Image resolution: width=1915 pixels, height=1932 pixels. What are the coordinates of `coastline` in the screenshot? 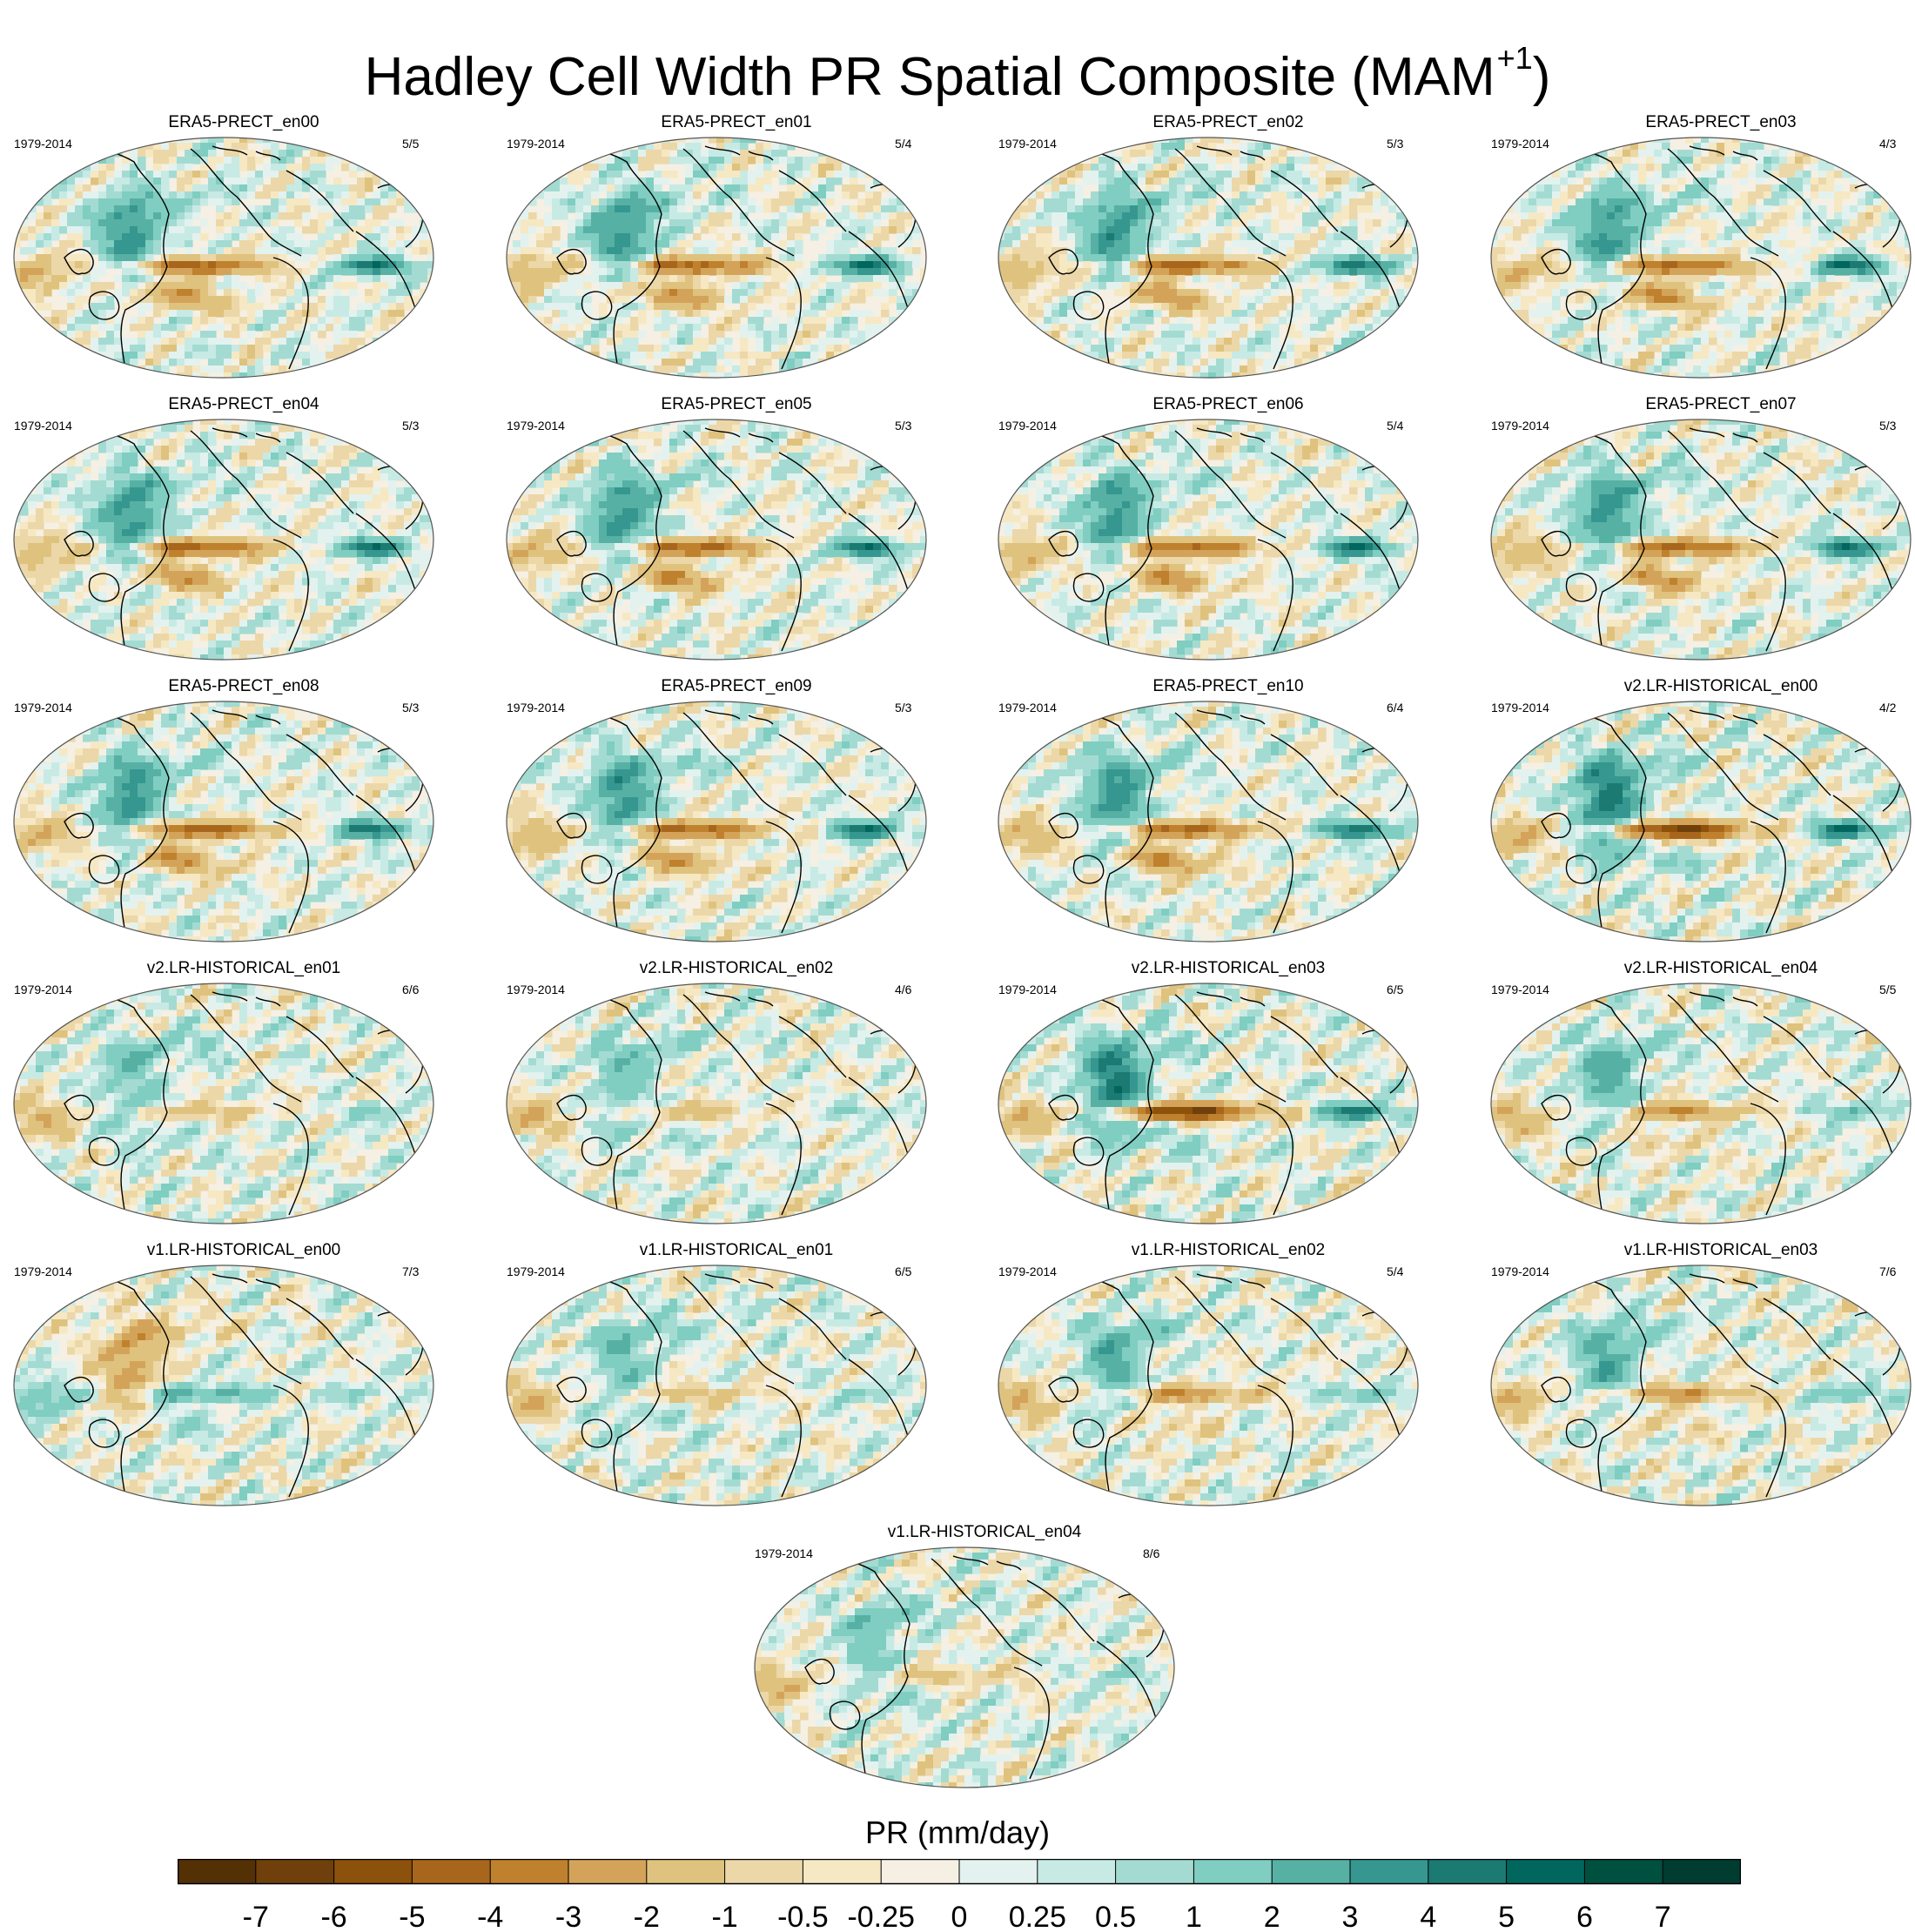 It's located at (104, 305).